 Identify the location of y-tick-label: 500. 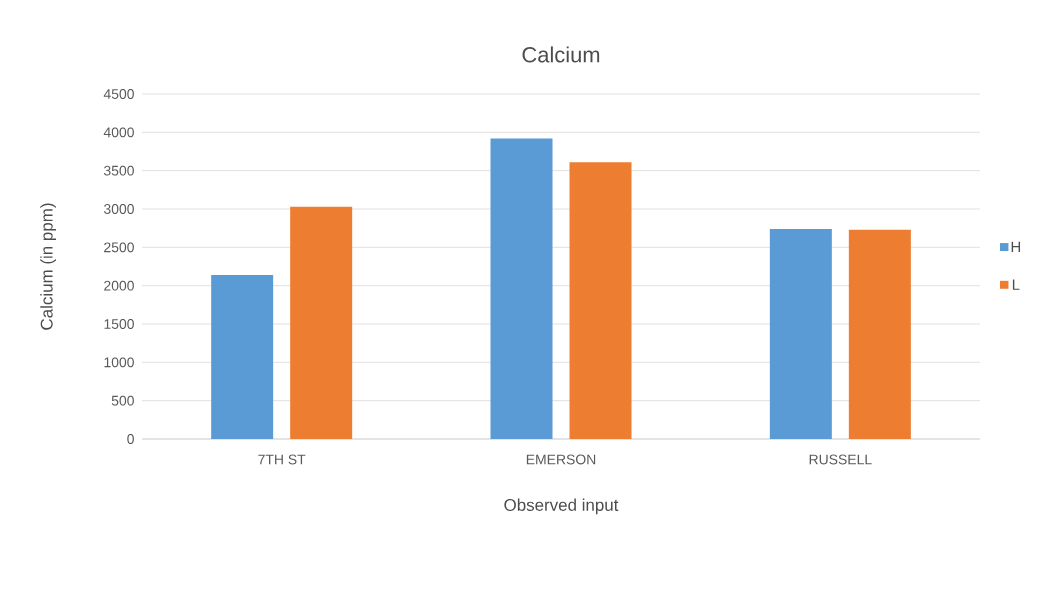
(122, 400).